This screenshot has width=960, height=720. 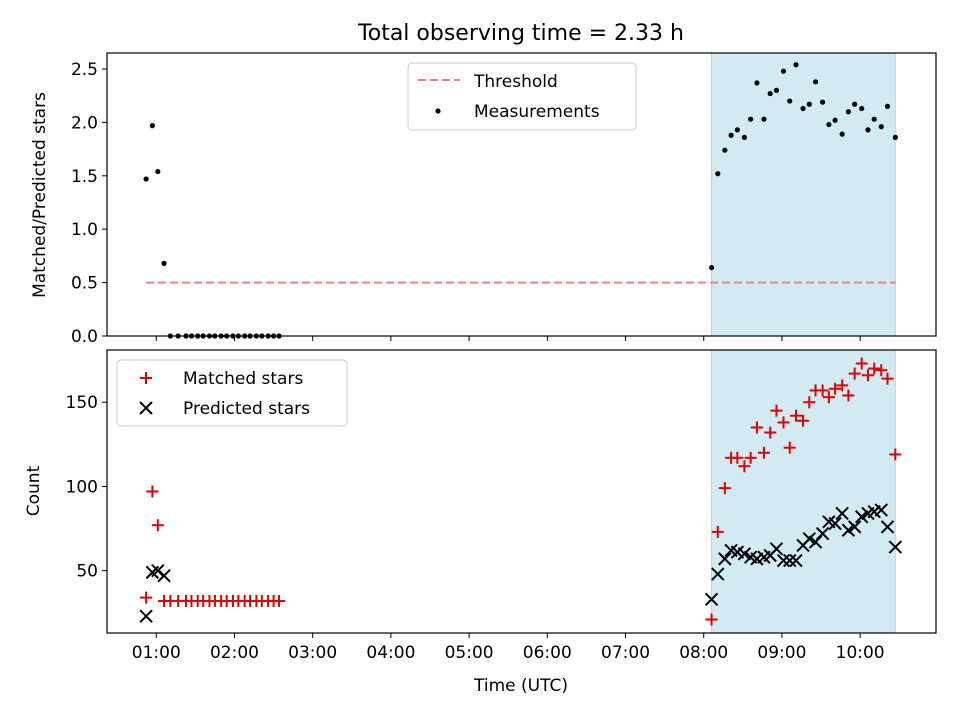 I want to click on x-tick-label: 05:00, so click(x=469, y=653).